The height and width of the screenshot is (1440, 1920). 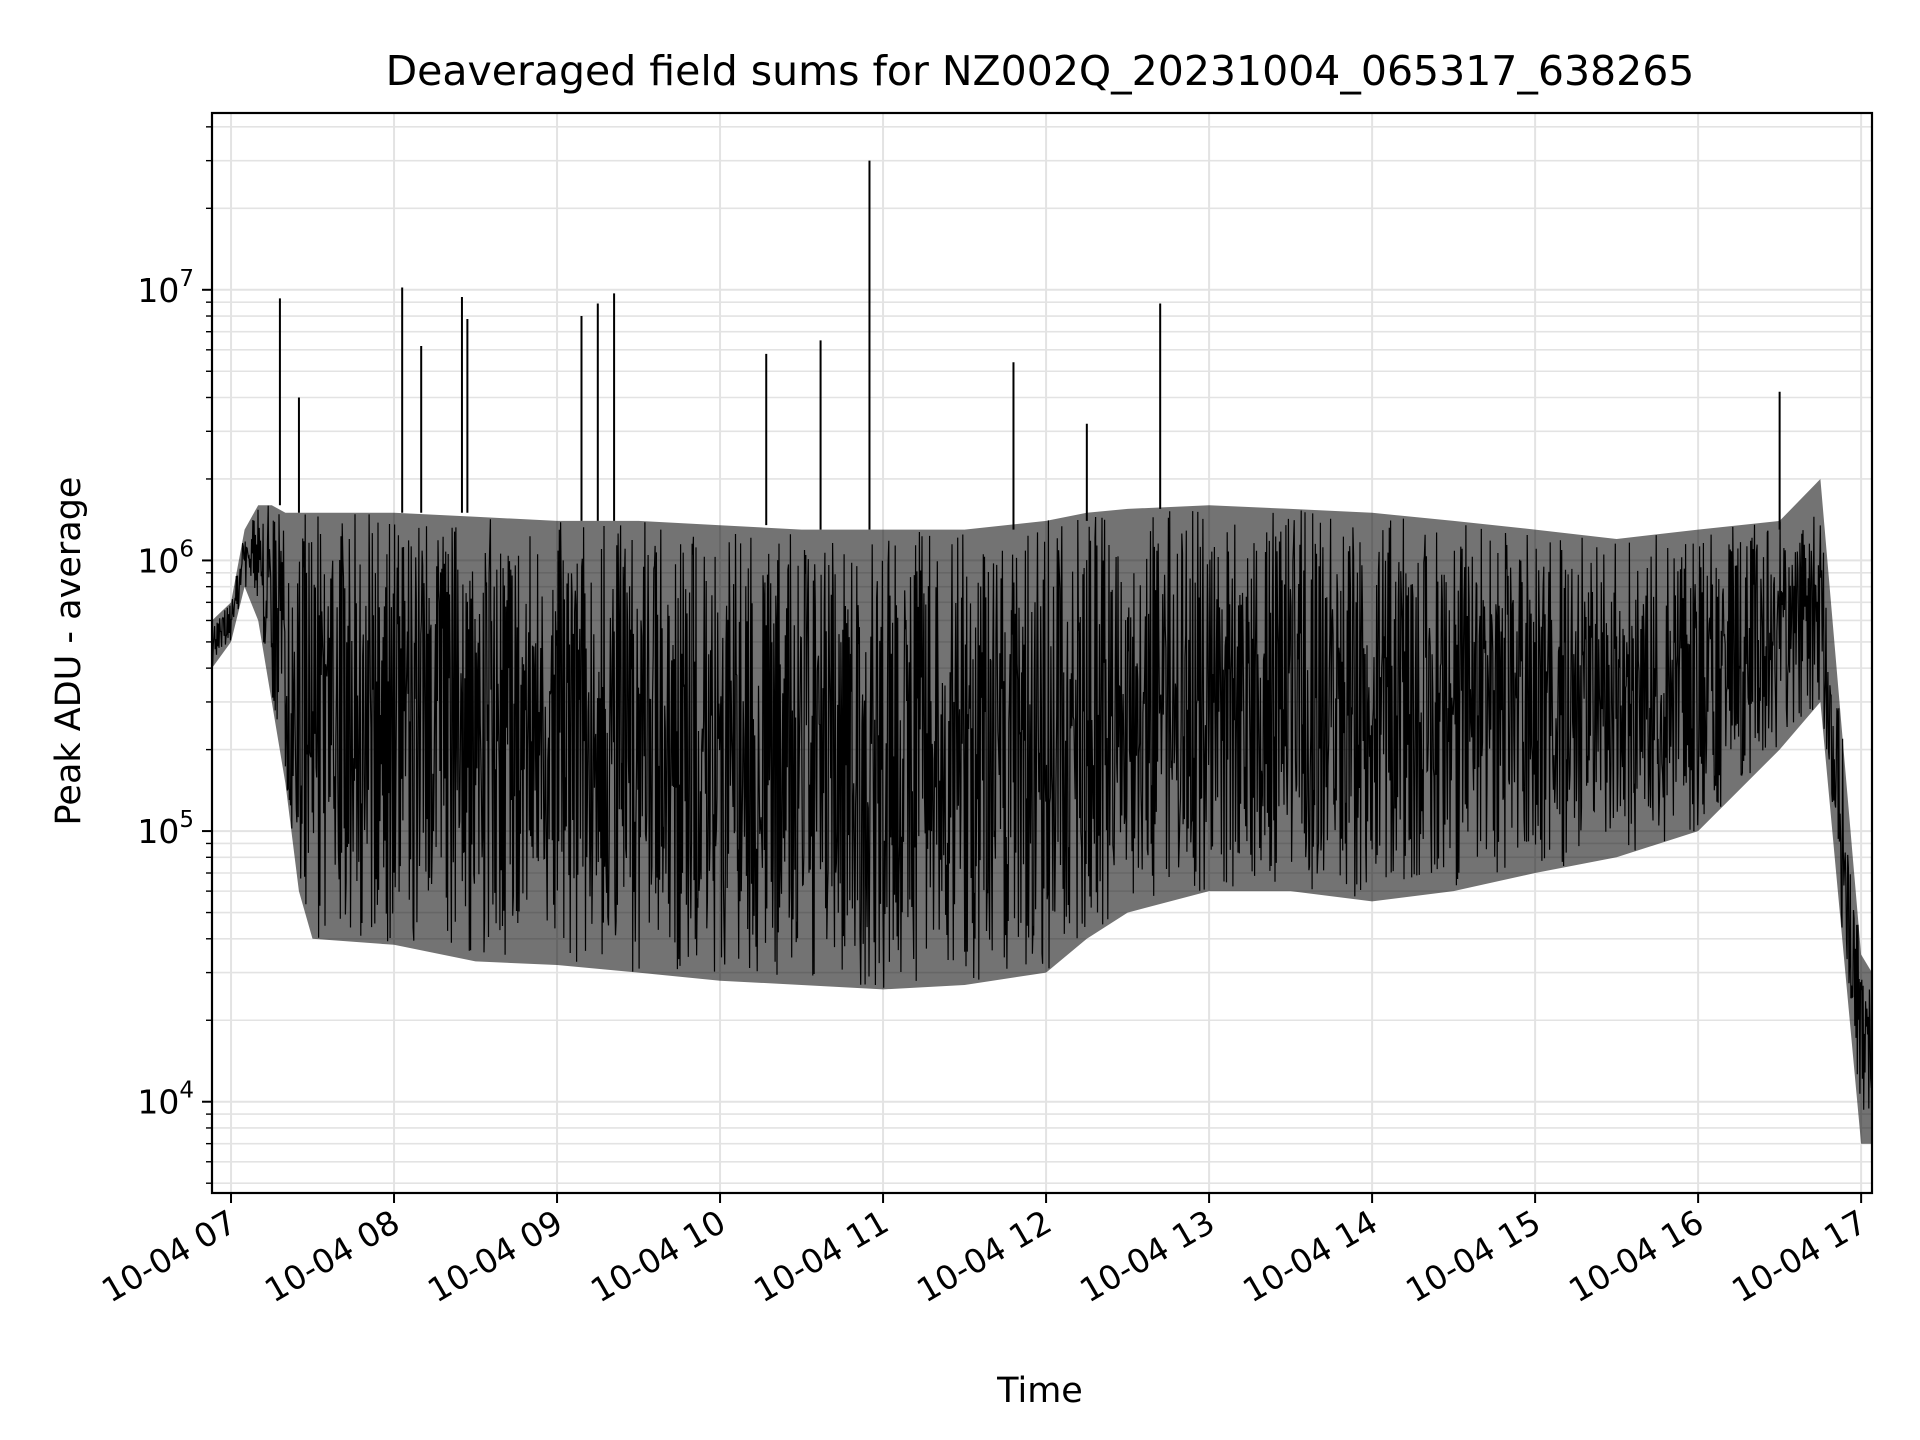 What do you see at coordinates (186, 279) in the screenshot?
I see `y-tick-exponent: 7` at bounding box center [186, 279].